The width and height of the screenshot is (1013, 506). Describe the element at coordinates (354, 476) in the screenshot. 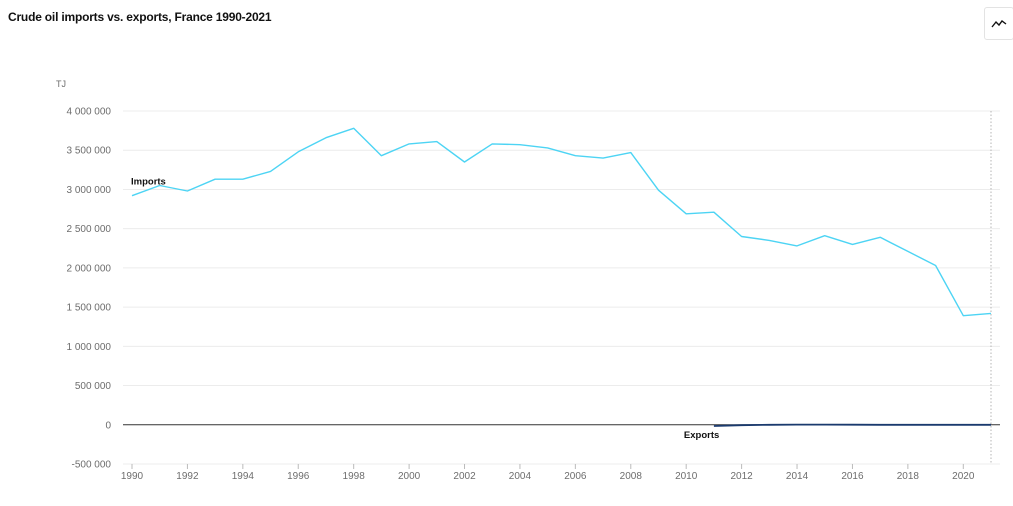

I see `x-tick-label: 1998` at that location.